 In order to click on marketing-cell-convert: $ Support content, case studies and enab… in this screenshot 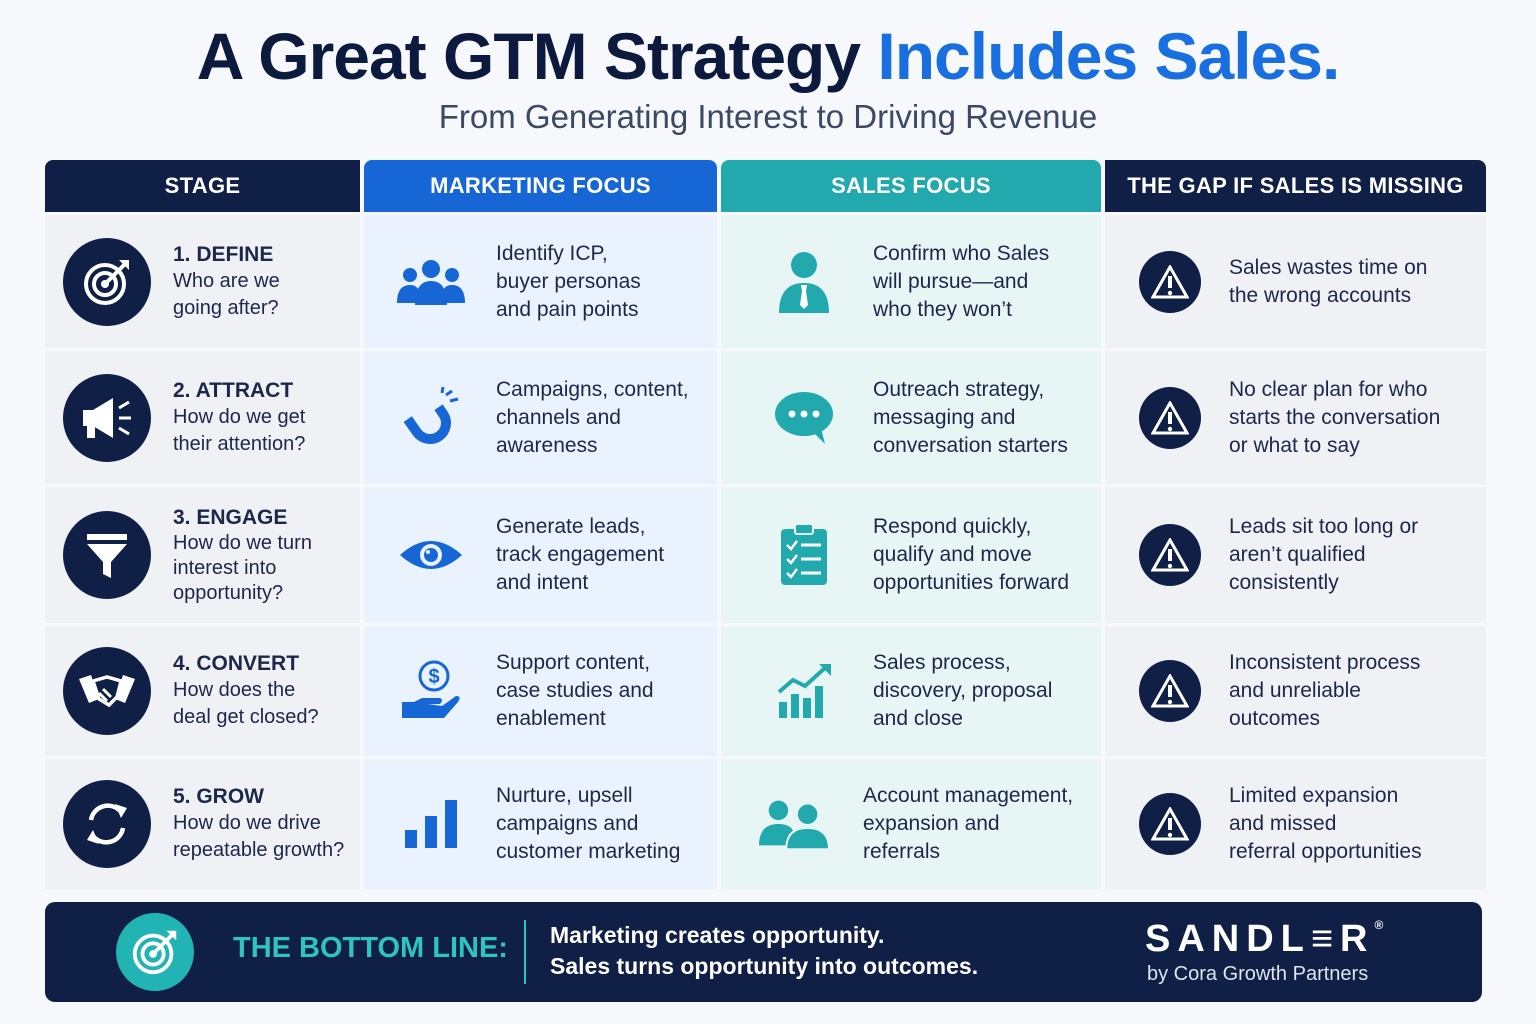, I will do `click(540, 691)`.